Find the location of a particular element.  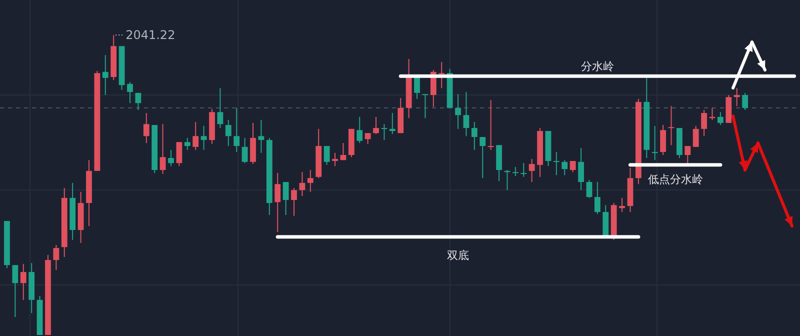

series-label: 双底 is located at coordinates (458, 255).